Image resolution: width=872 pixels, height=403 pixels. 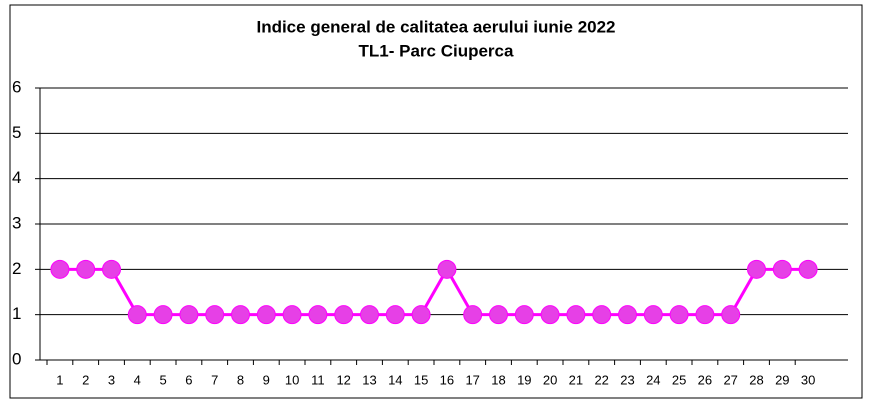 I want to click on chart-subtitle: TL1- Parc Ciuperca, so click(x=436, y=50).